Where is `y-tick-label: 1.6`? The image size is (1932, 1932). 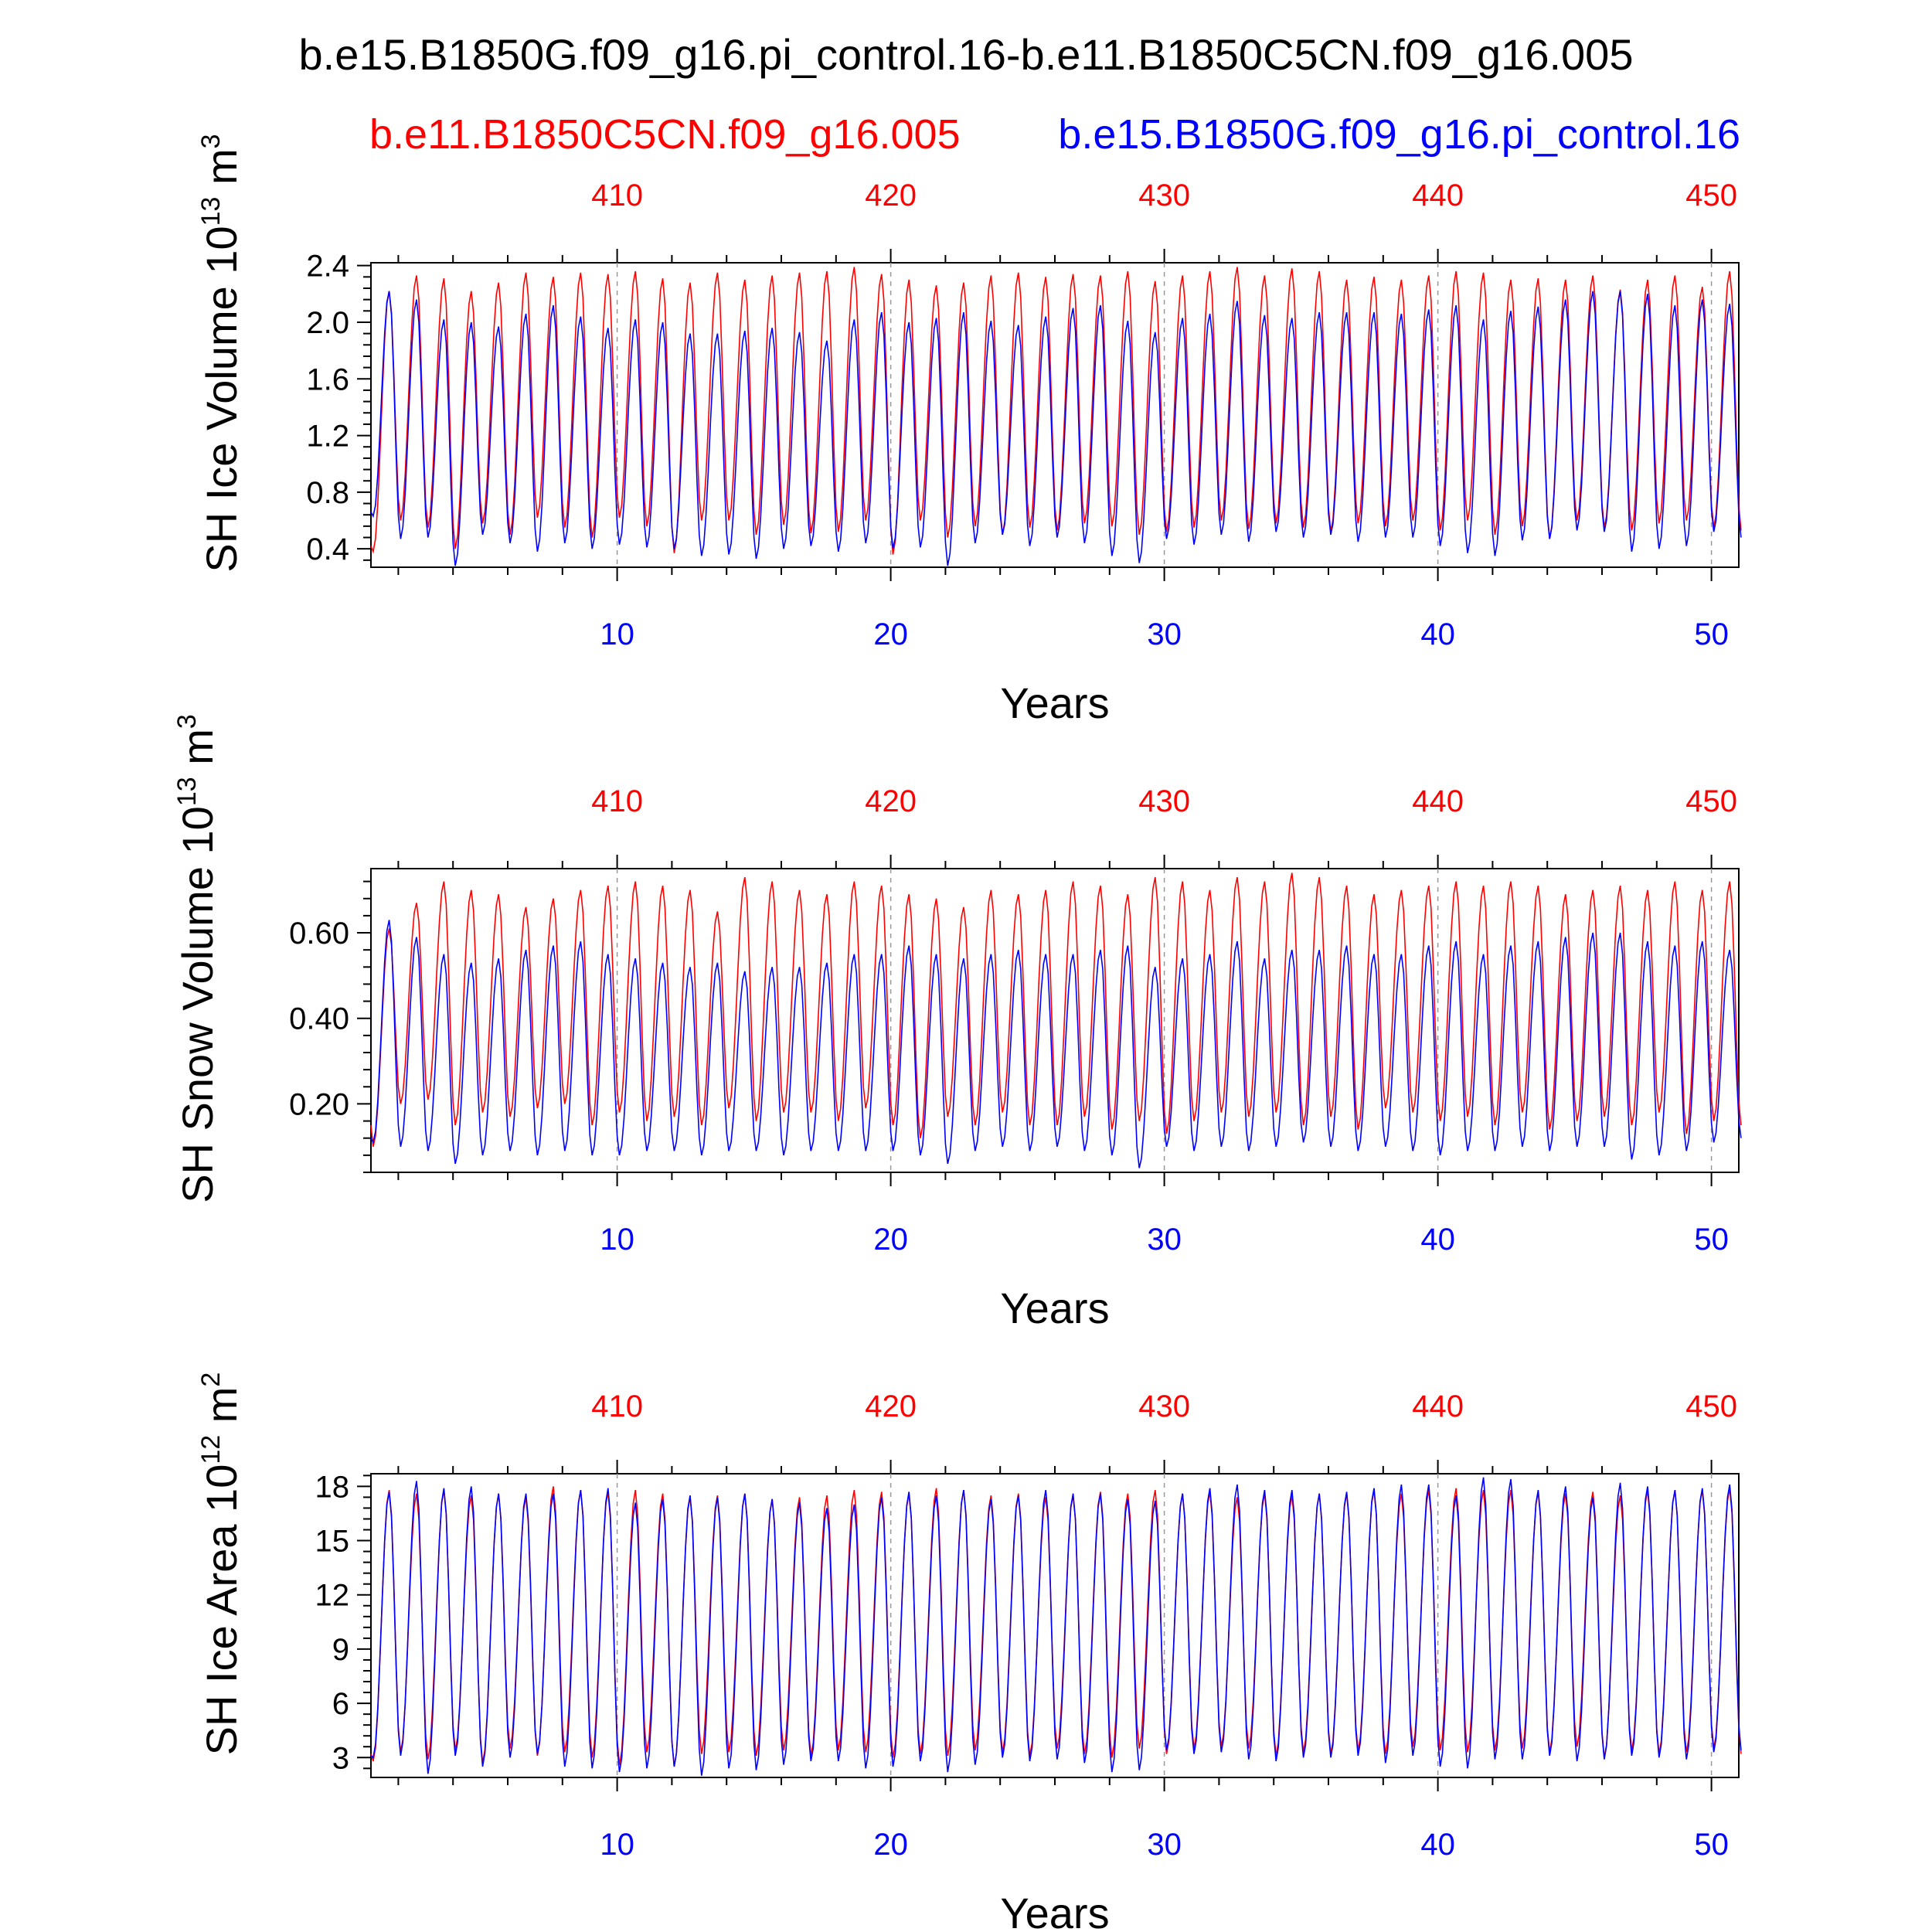 y-tick-label: 1.6 is located at coordinates (328, 379).